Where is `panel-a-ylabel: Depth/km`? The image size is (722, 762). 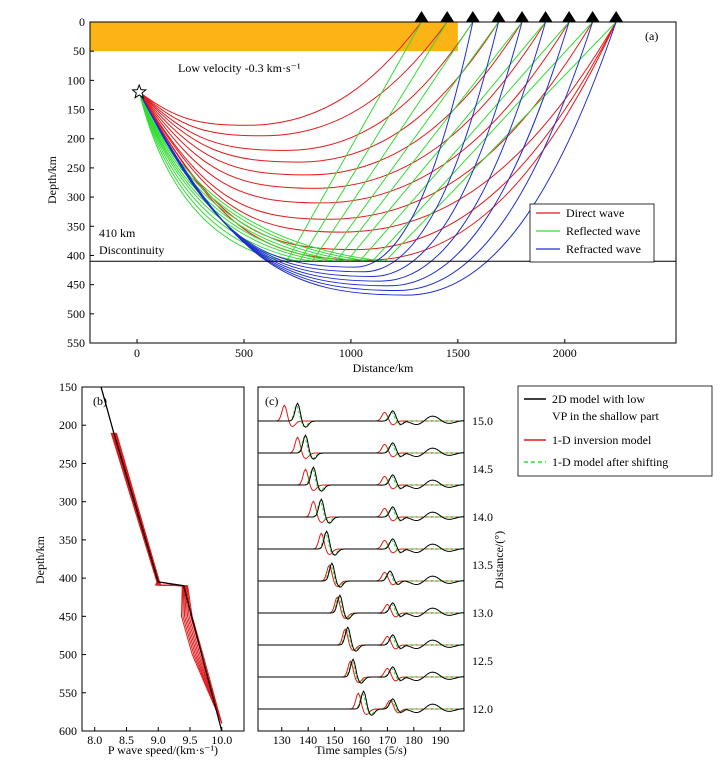 panel-a-ylabel: Depth/km is located at coordinates (52, 179).